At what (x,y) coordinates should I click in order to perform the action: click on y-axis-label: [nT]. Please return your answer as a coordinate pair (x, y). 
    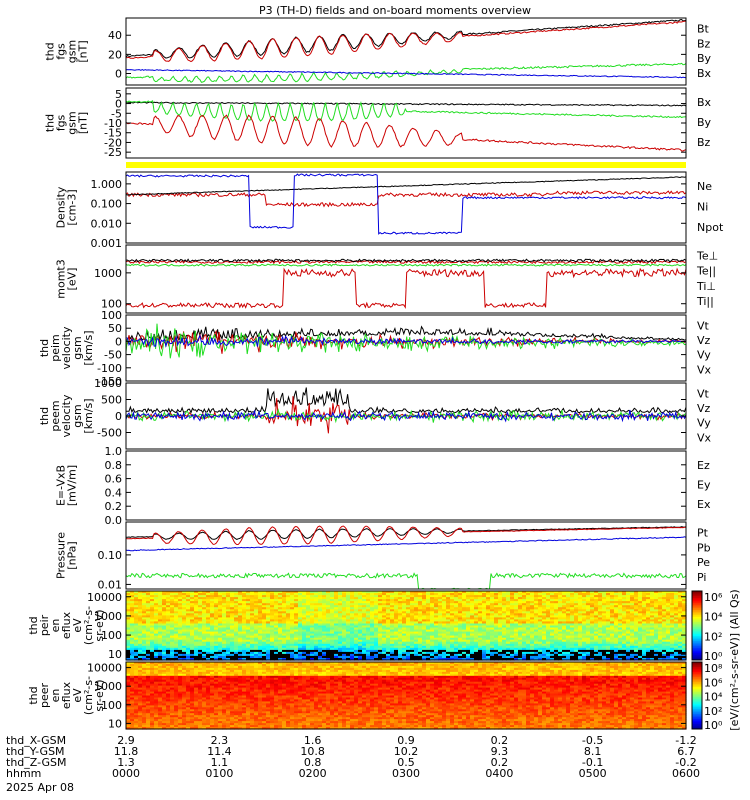
    Looking at the image, I should click on (83, 123).